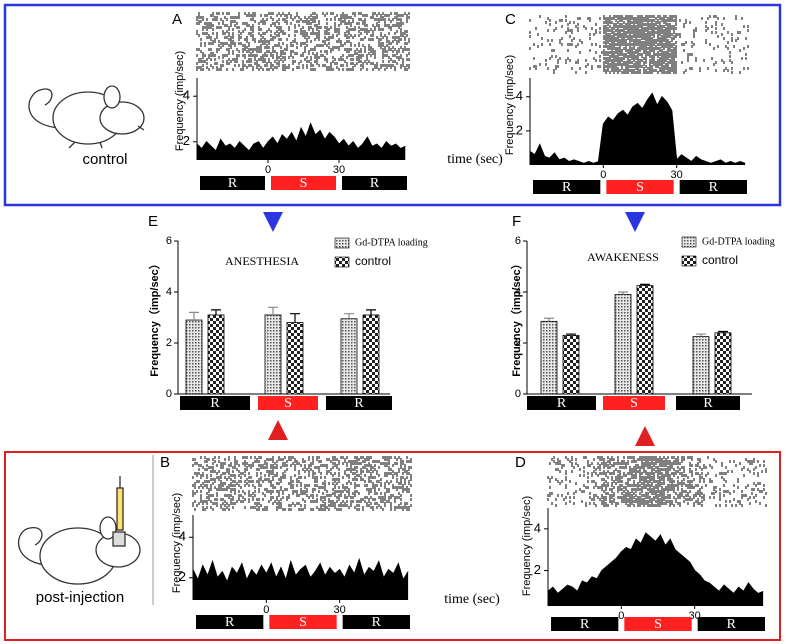  What do you see at coordinates (154, 317) in the screenshot?
I see `y-axis-label: Frequency（imp/sec）` at bounding box center [154, 317].